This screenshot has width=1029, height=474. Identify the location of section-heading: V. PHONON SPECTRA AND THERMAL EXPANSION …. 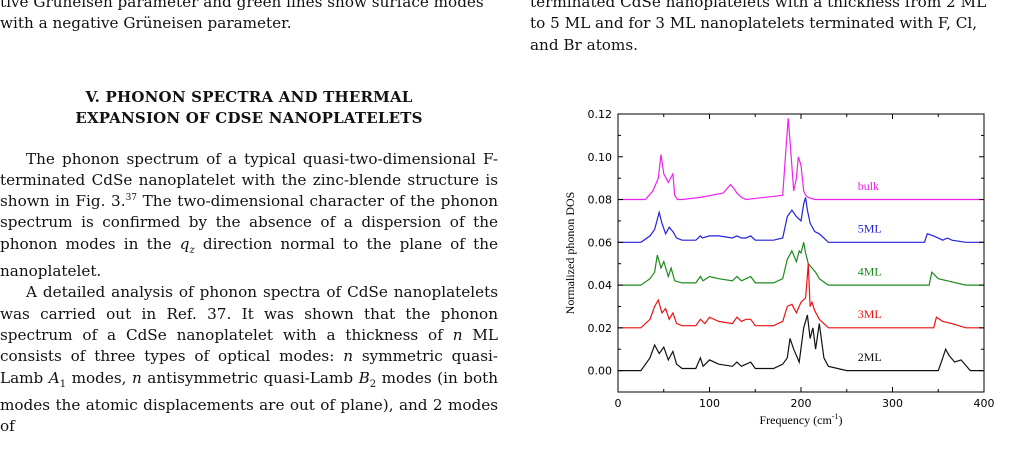
(249, 108).